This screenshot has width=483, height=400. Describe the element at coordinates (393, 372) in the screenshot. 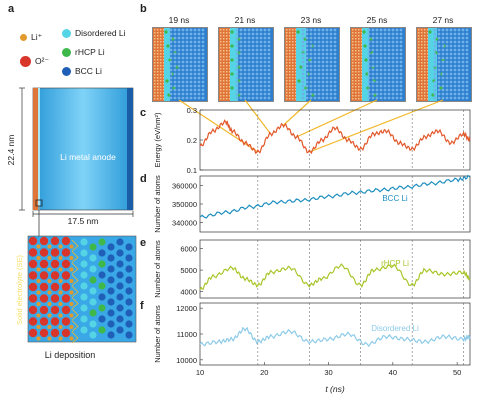

I see `x-tick-label: 40` at that location.